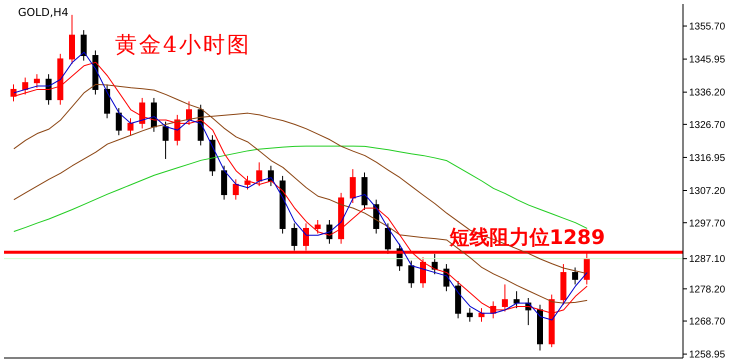 This screenshot has width=735, height=363. I want to click on y-tick-label: 1287.10, so click(707, 260).